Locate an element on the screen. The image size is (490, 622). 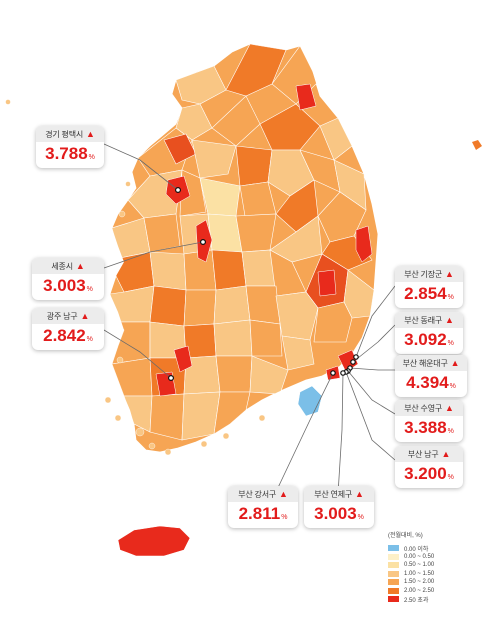
legend-item: 0.00 ~ 0.50 is located at coordinates (436, 557).